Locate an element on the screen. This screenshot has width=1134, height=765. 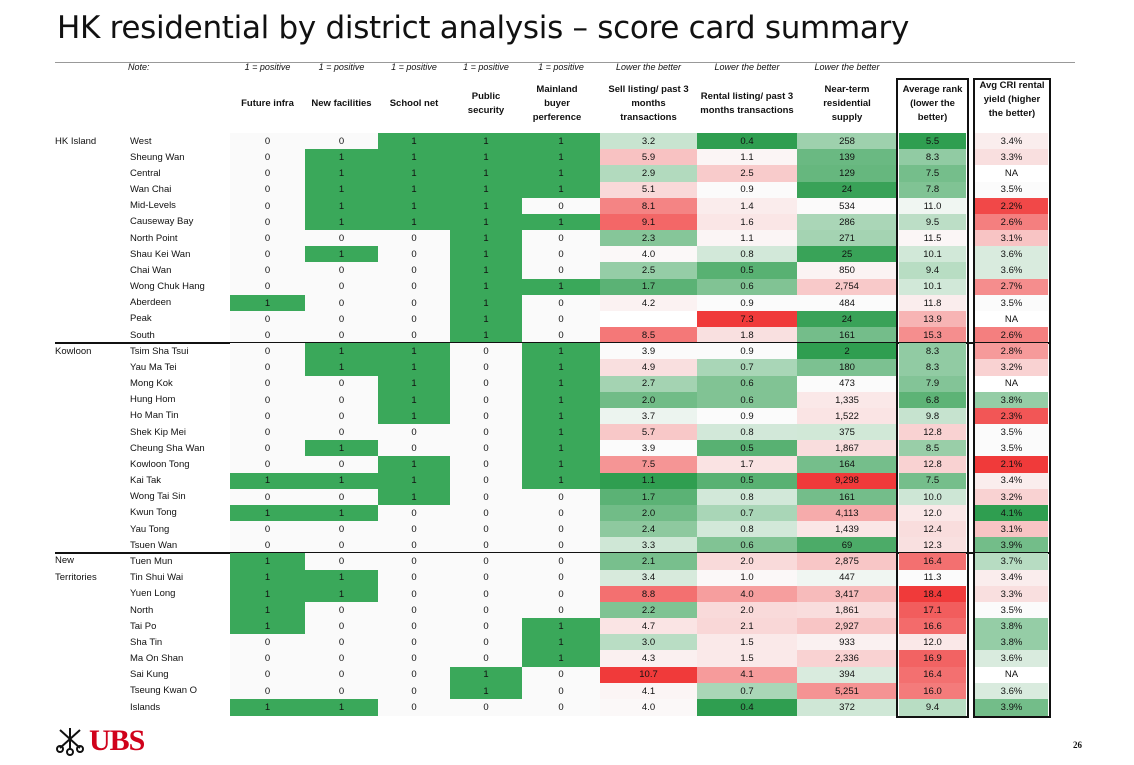
cell-sell-listing: 8.5 is located at coordinates (648, 335).